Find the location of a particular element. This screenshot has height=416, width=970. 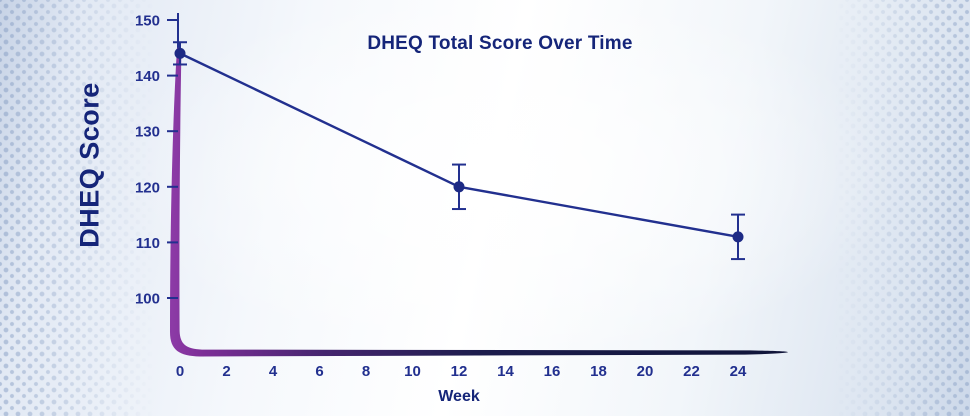

x-tick-label: 6 is located at coordinates (319, 371).